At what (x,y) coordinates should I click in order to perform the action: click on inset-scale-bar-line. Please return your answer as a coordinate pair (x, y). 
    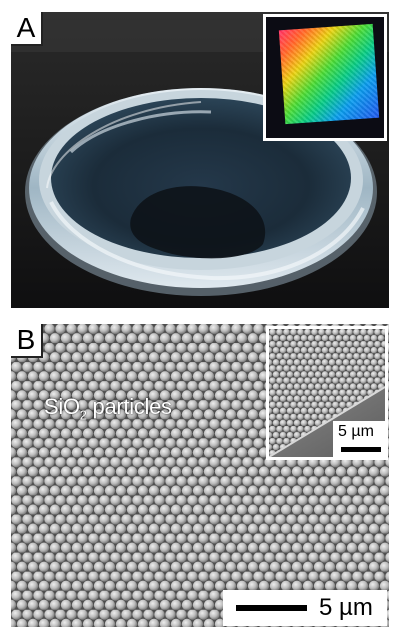
    Looking at the image, I should click on (361, 449).